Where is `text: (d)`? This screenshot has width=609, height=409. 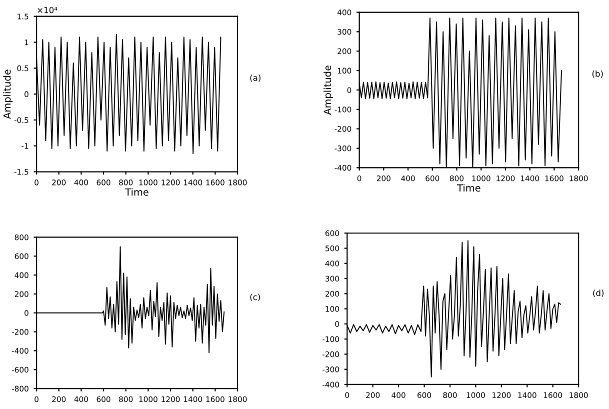 text: (d) is located at coordinates (598, 294).